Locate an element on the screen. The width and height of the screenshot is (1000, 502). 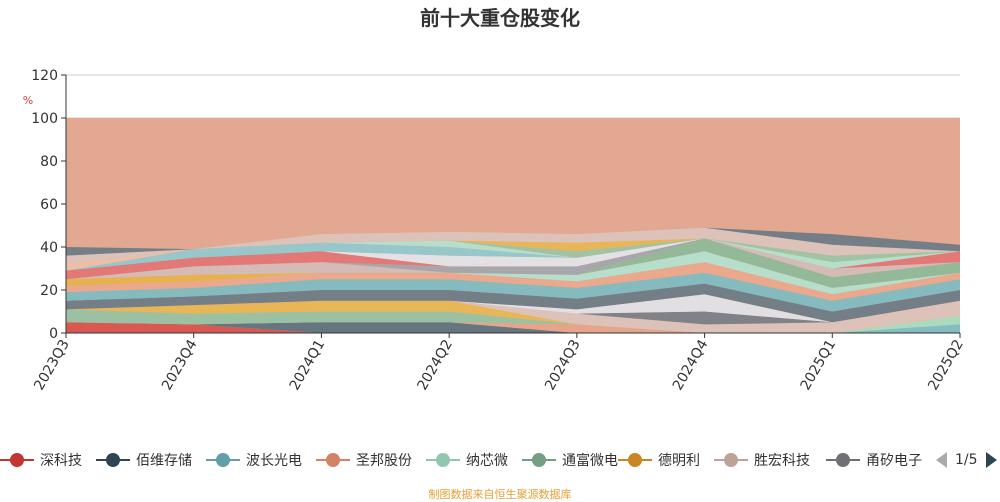
area-甬矽电子 is located at coordinates (513, 312).